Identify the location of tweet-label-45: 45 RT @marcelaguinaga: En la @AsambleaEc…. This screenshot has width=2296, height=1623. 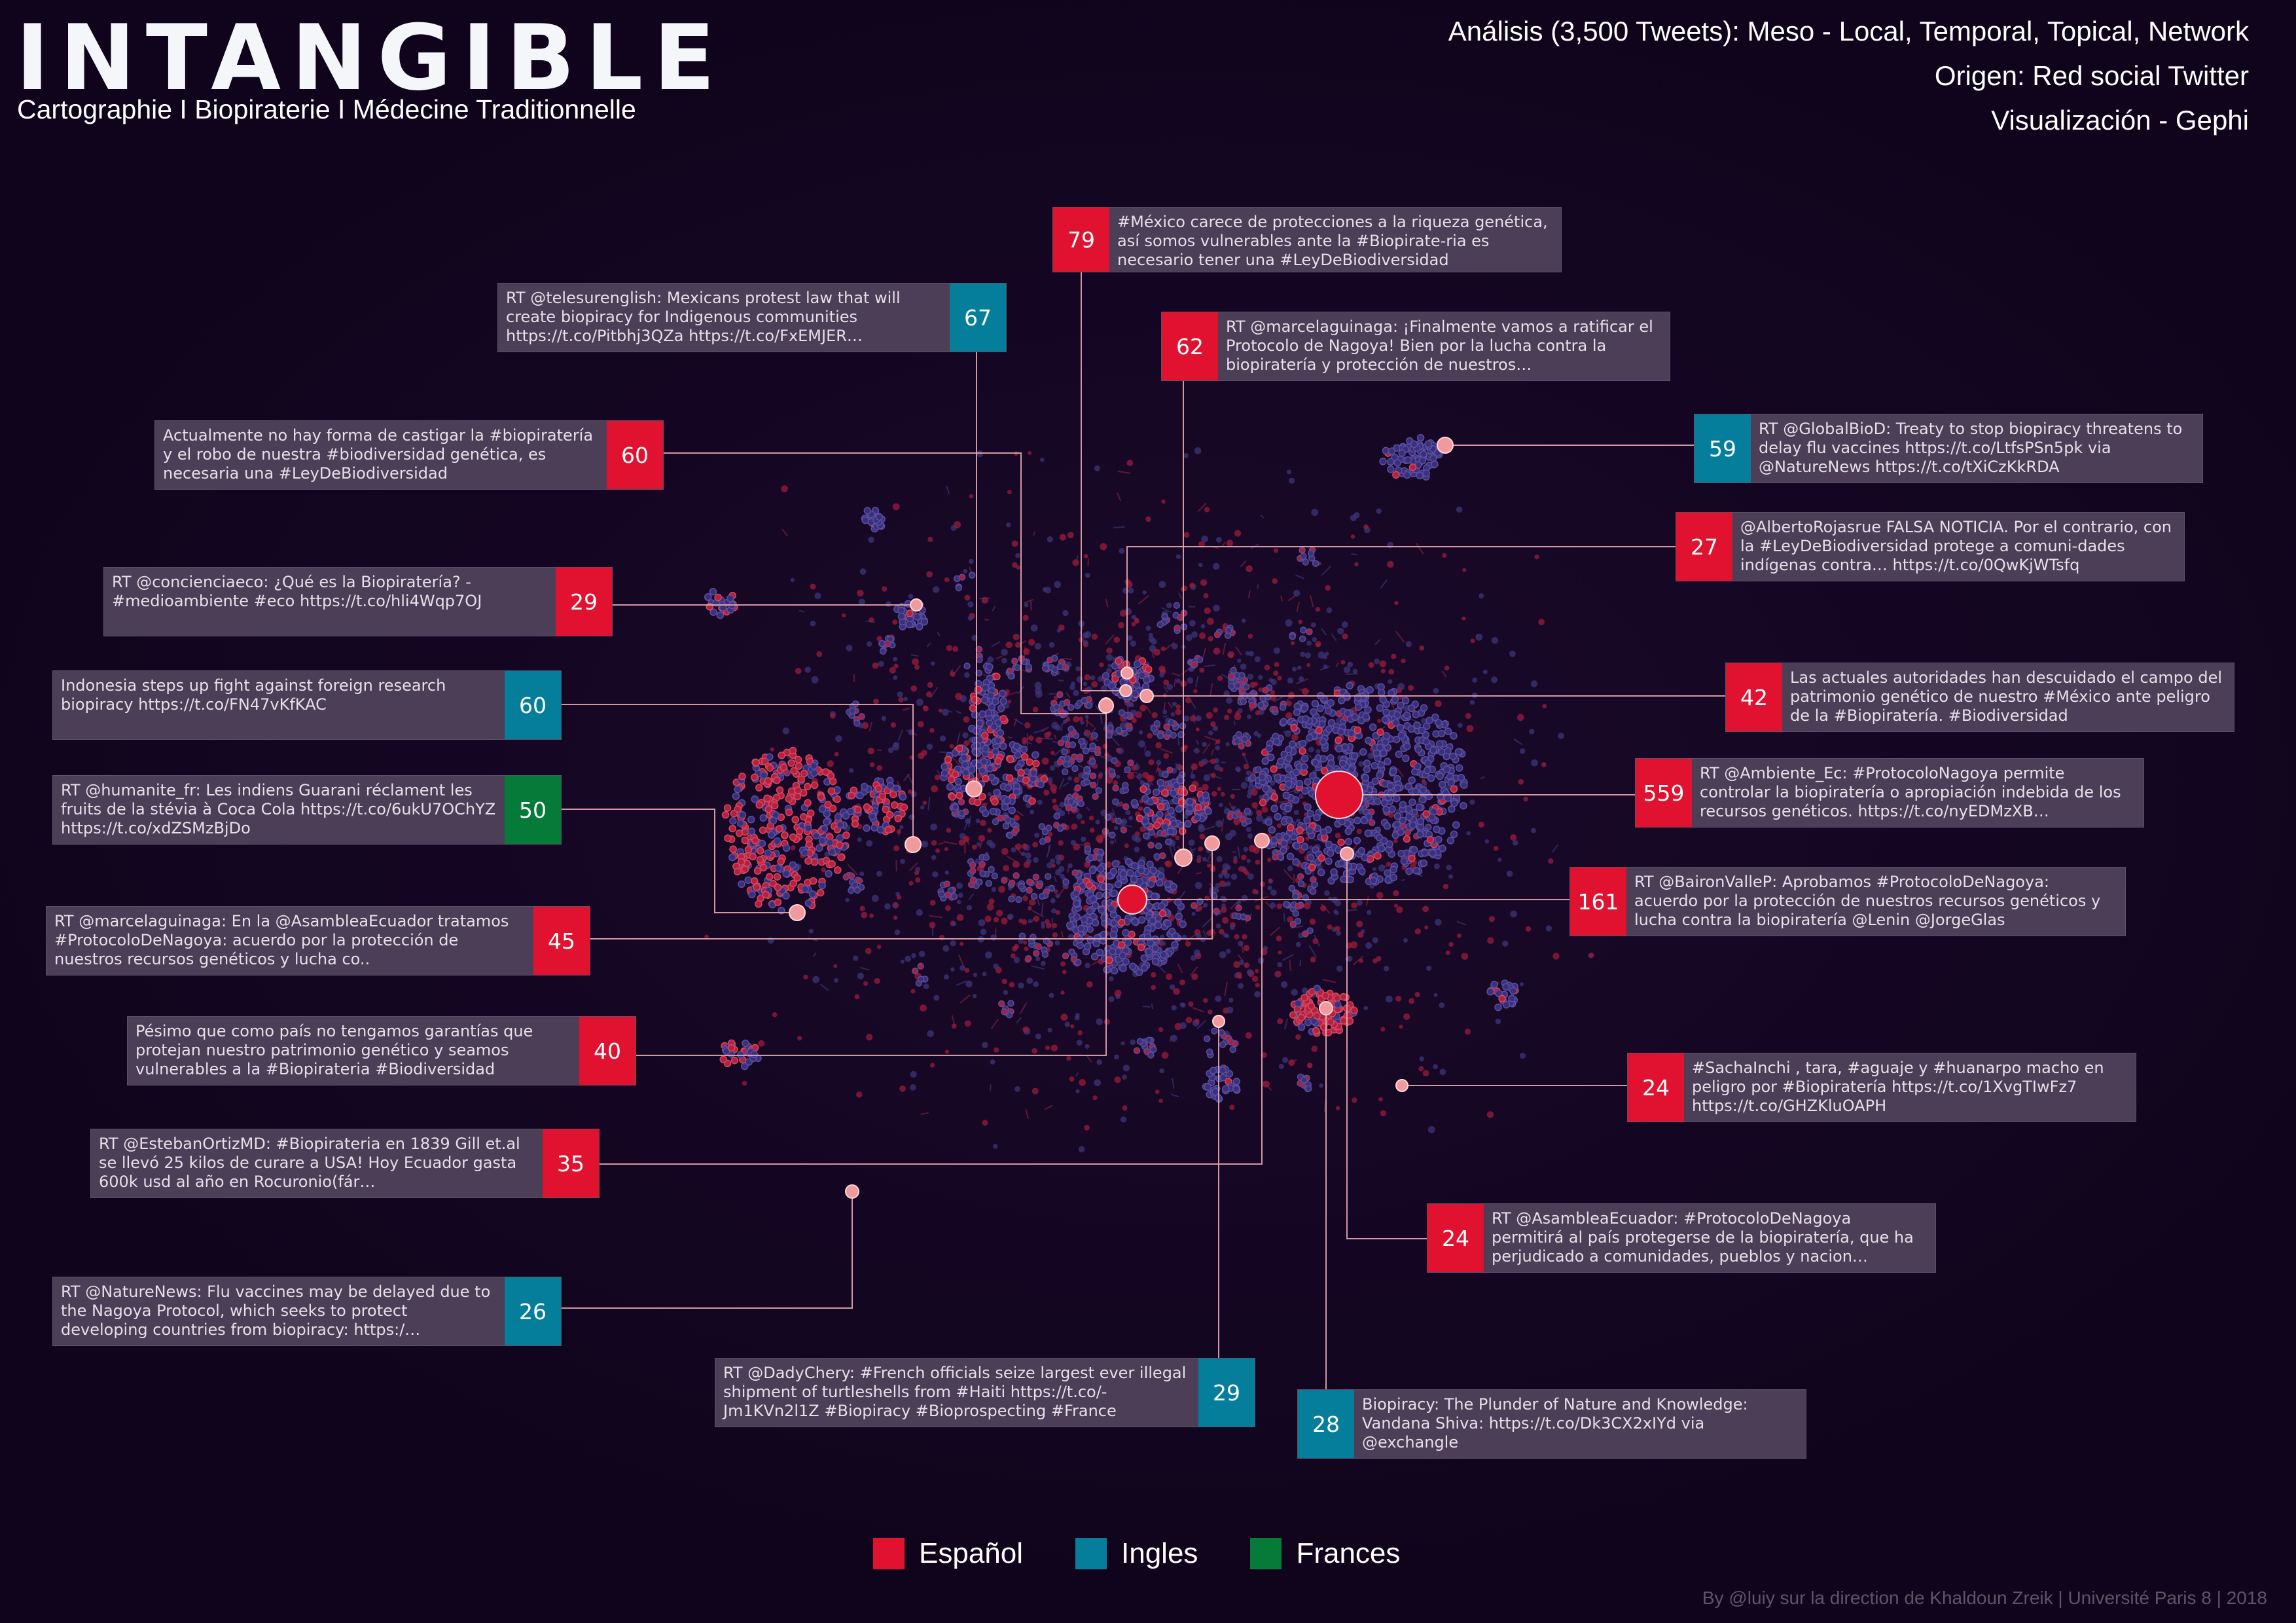
(318, 941).